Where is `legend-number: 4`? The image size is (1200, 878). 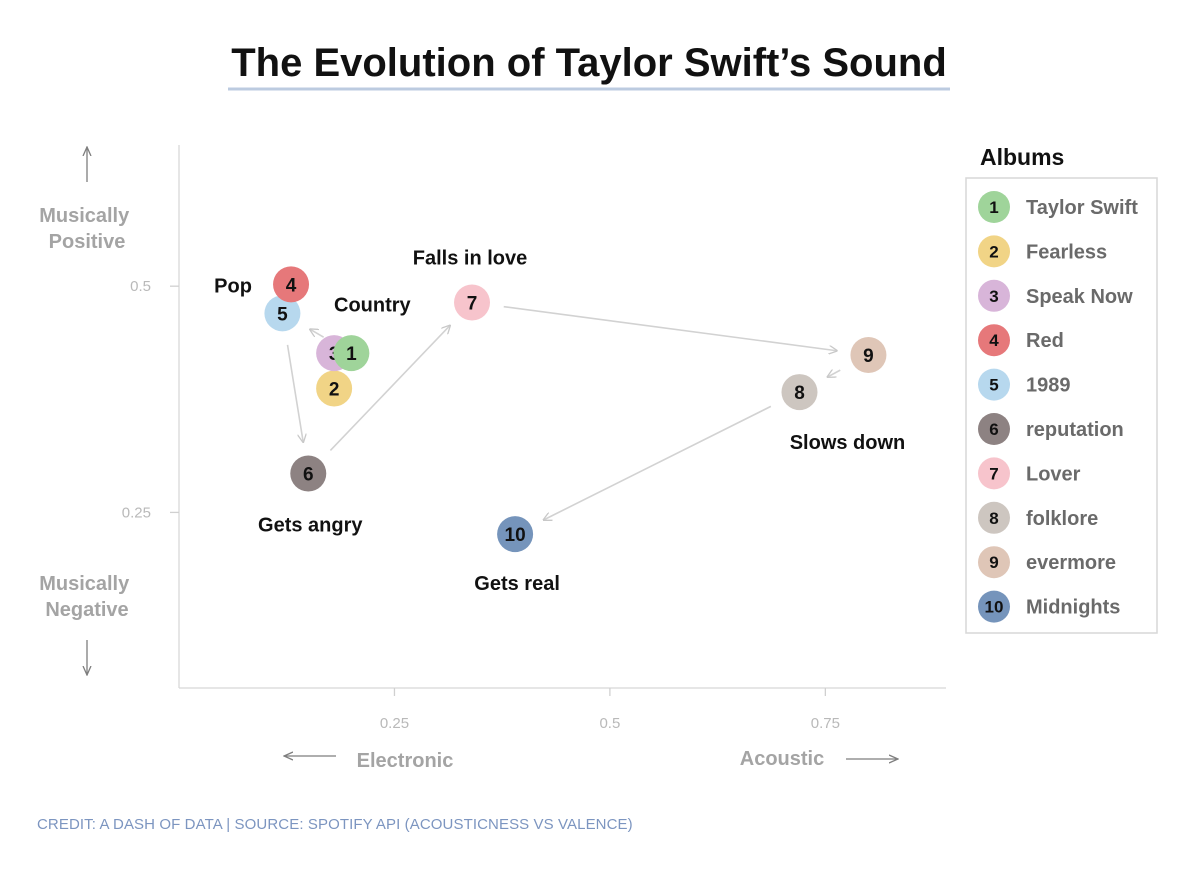
legend-number: 4 is located at coordinates (994, 340).